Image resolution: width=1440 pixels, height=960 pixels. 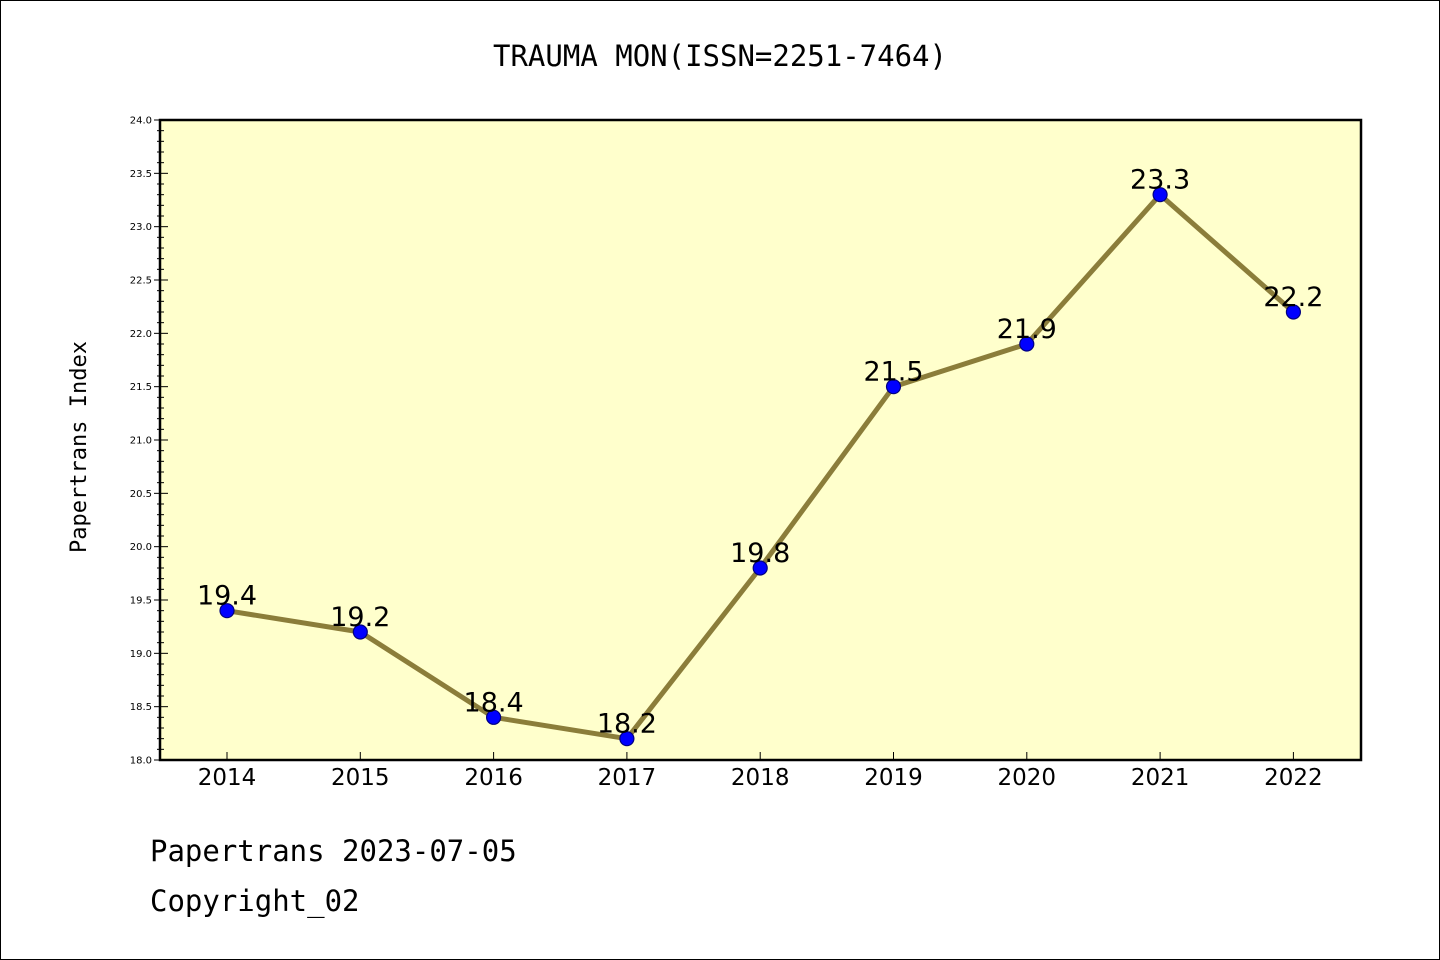 What do you see at coordinates (141, 334) in the screenshot?
I see `y-tick-label: 22.0` at bounding box center [141, 334].